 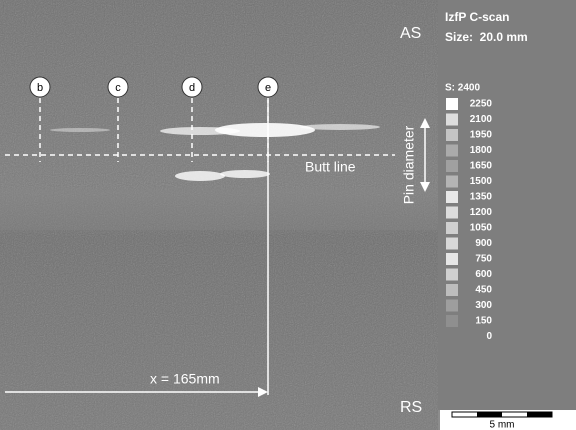 I want to click on legend-label: 450, so click(x=483, y=290).